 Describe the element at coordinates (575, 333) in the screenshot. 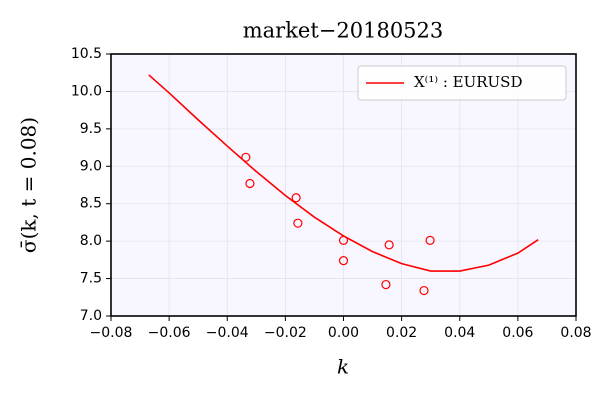

I see `x-tick-label: 0.08` at that location.